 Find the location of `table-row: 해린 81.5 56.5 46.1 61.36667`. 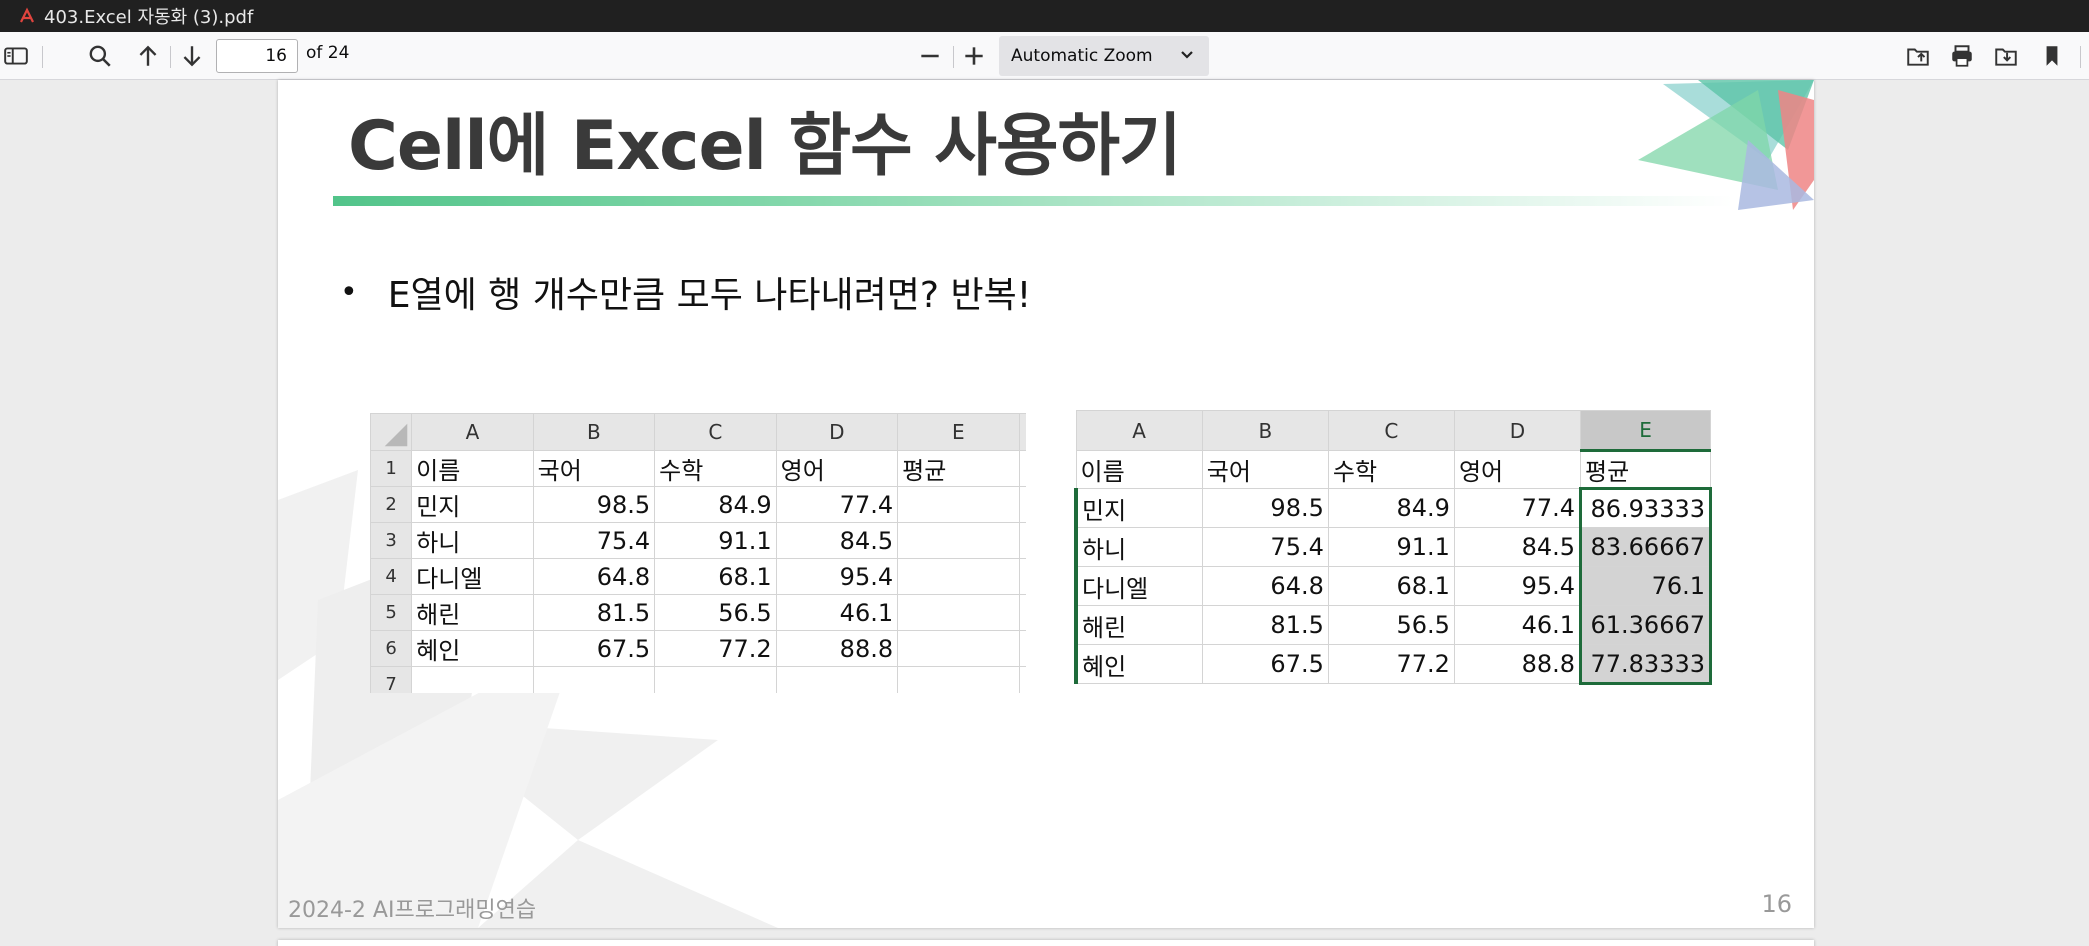

table-row: 해린 81.5 56.5 46.1 61.36667 is located at coordinates (1393, 625).